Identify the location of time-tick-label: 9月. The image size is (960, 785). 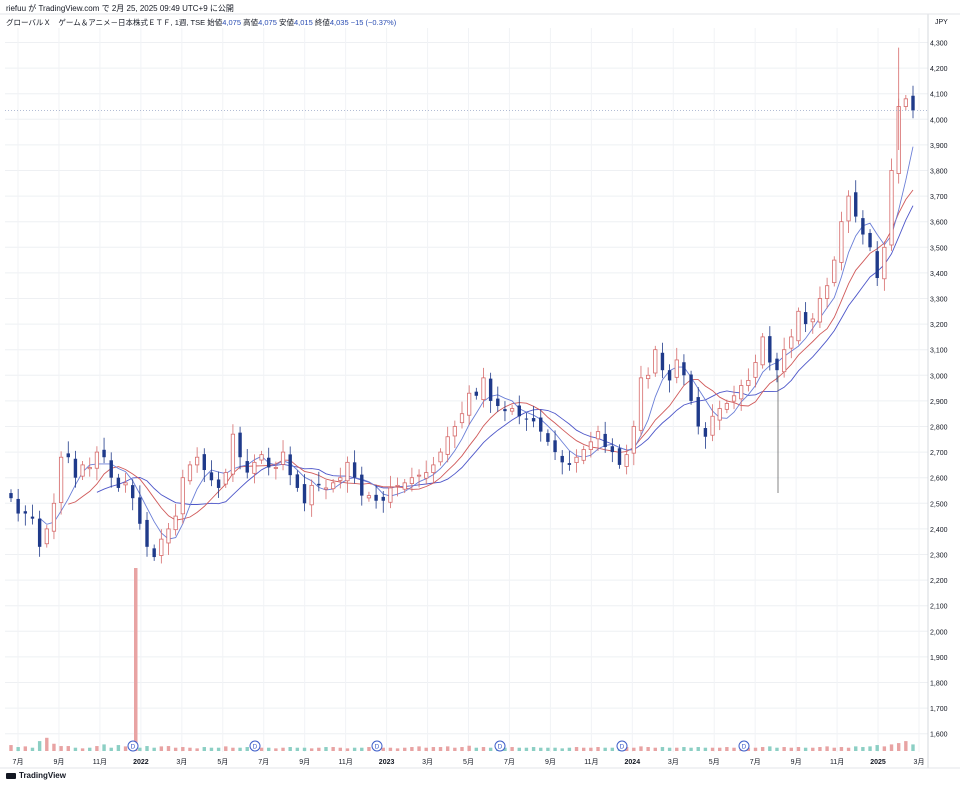
(550, 762).